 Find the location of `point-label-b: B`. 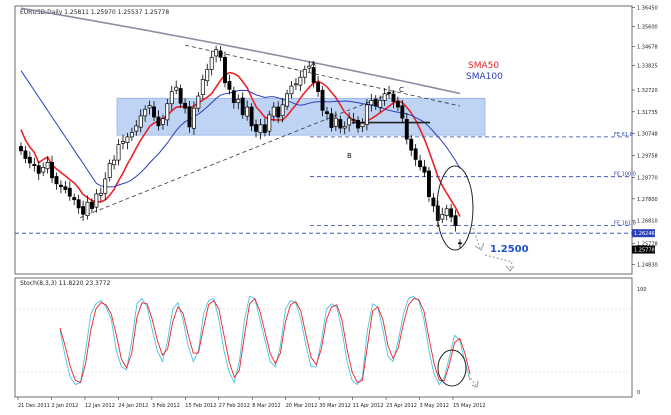

point-label-b: B is located at coordinates (349, 156).